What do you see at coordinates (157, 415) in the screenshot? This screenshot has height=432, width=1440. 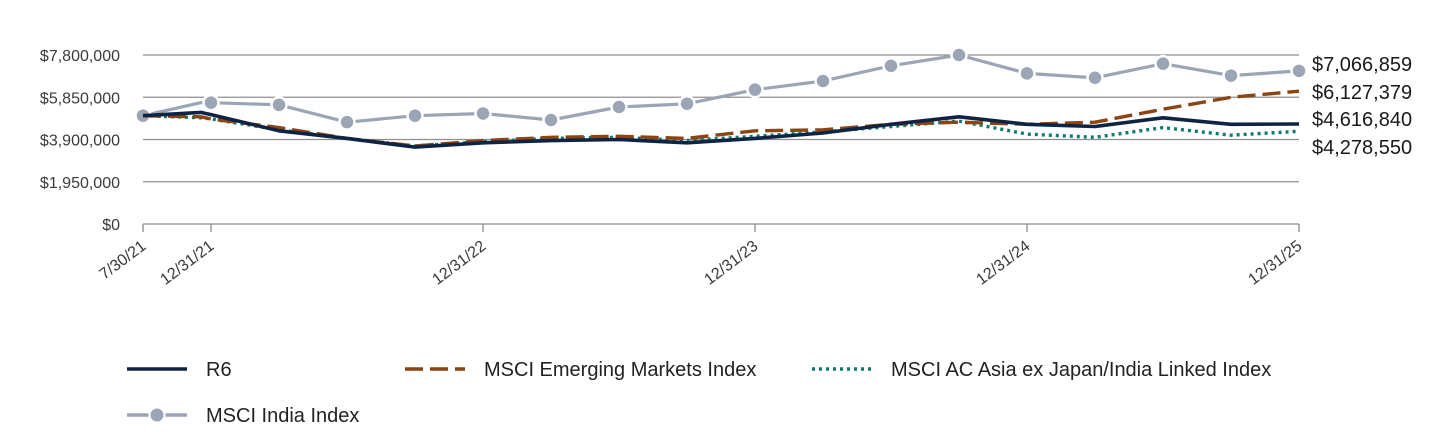 I see `legend-marker-india` at bounding box center [157, 415].